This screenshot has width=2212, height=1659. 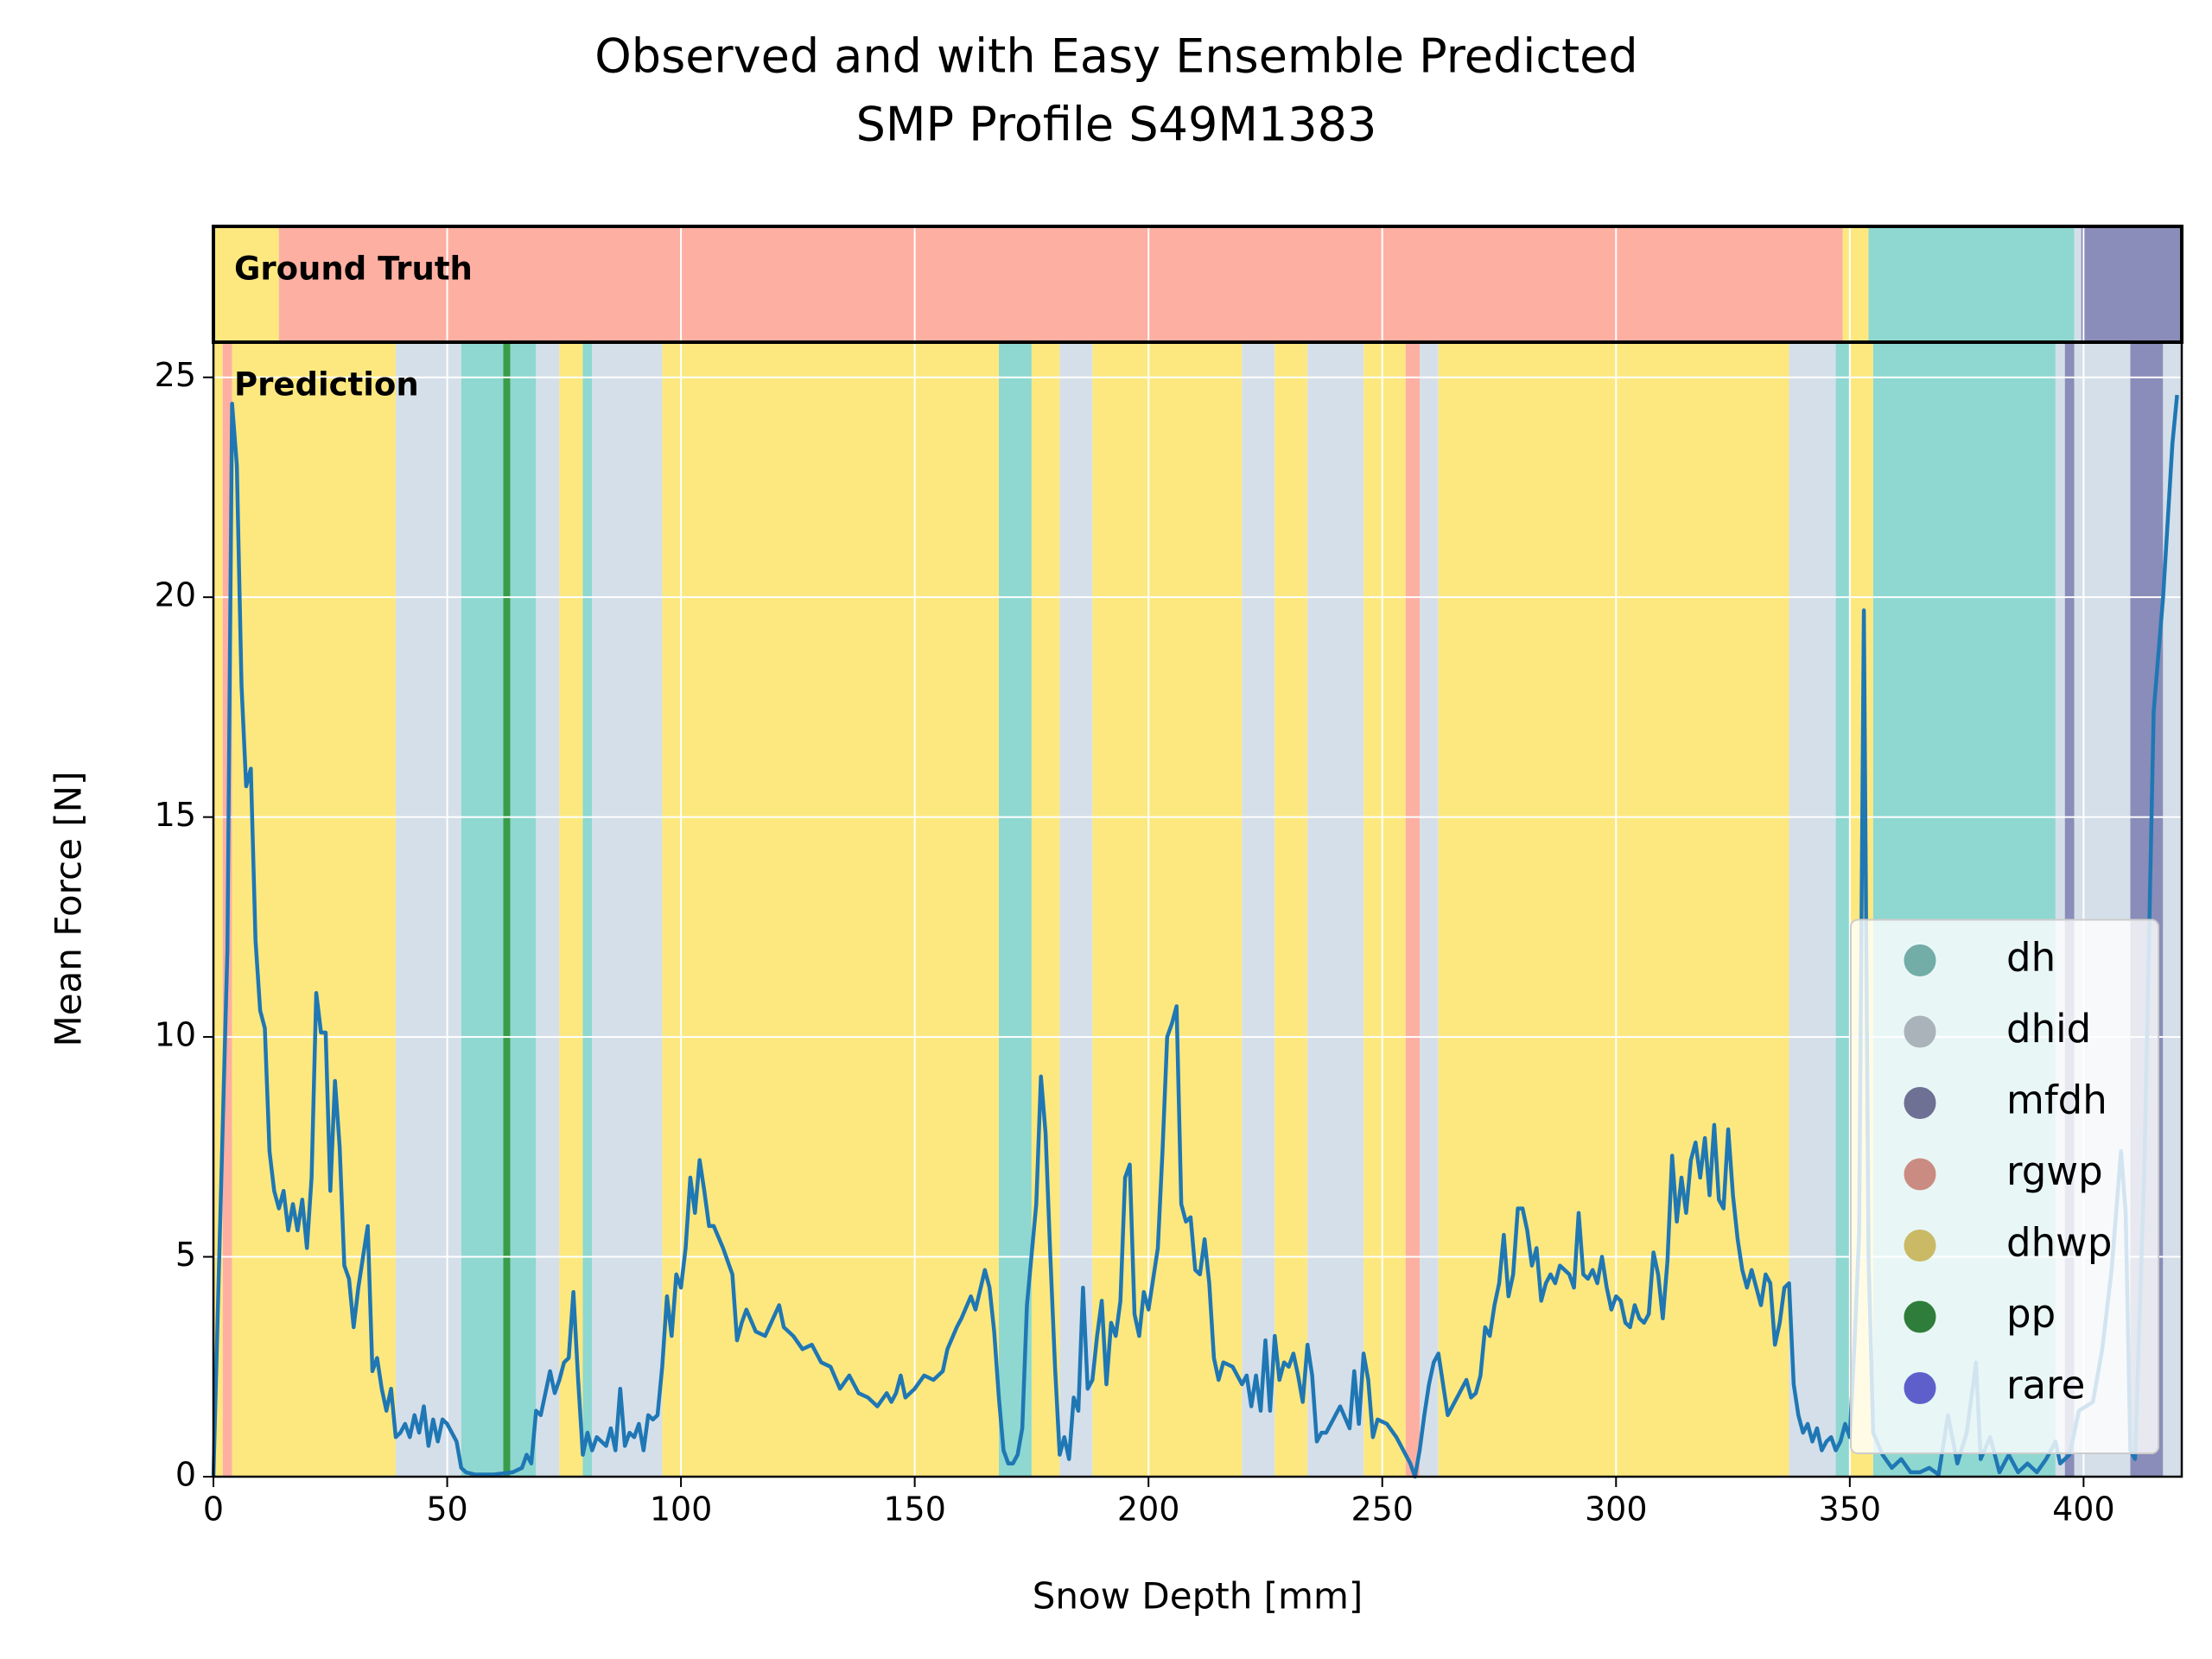 What do you see at coordinates (446, 1510) in the screenshot?
I see `x-tick-label: 50` at bounding box center [446, 1510].